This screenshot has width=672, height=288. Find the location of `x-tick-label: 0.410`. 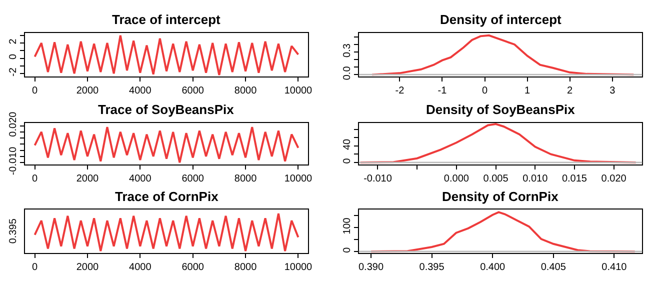

x-tick-label: 0.410 is located at coordinates (615, 267).